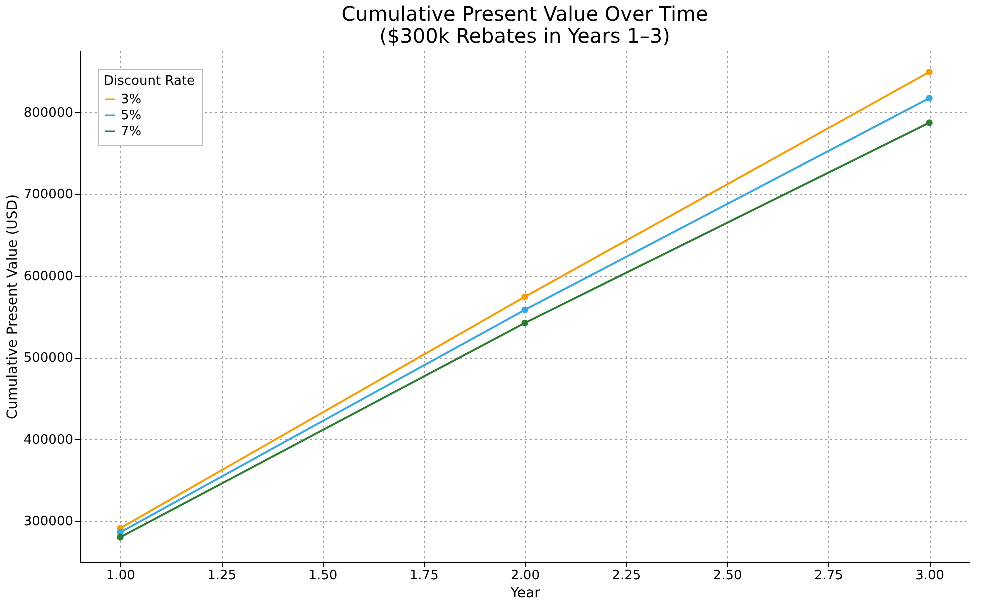 The width and height of the screenshot is (987, 616). Describe the element at coordinates (12, 307) in the screenshot. I see `y-axis-title: Cumulative Present Value (USD)` at that location.